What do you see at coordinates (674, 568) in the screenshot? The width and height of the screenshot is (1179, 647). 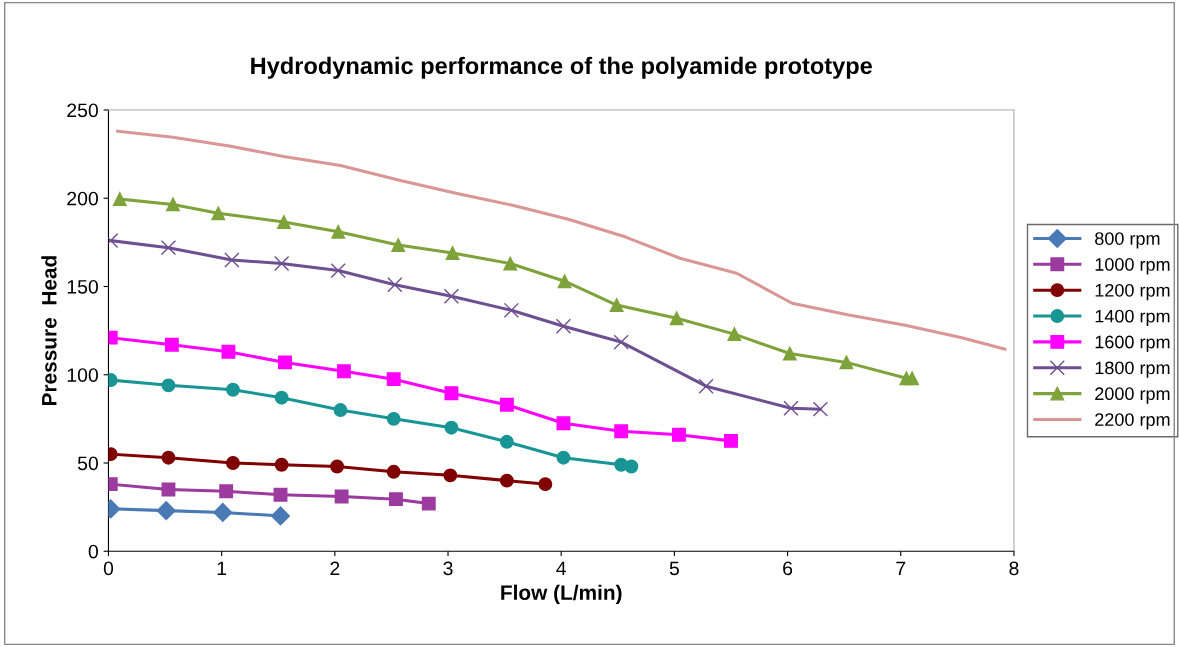 I see `x-tick-label: 5` at bounding box center [674, 568].